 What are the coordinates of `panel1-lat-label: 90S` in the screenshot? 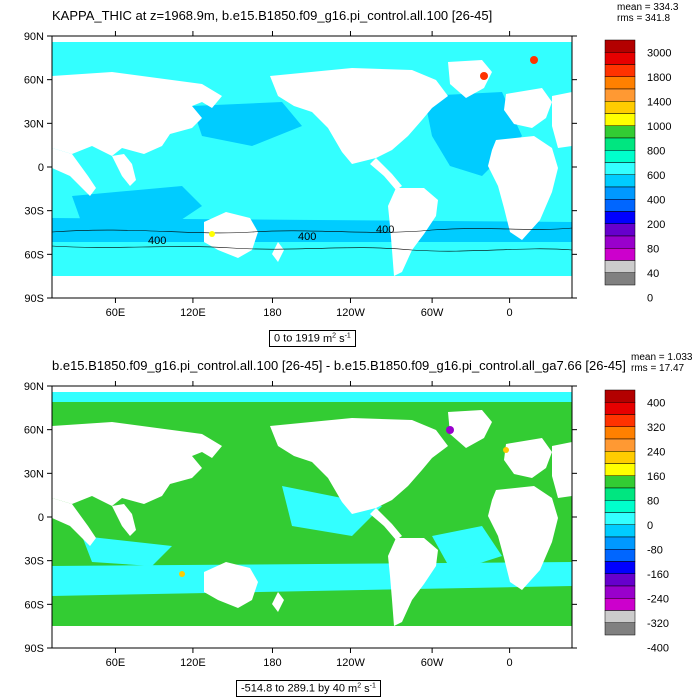 It's located at (34, 299).